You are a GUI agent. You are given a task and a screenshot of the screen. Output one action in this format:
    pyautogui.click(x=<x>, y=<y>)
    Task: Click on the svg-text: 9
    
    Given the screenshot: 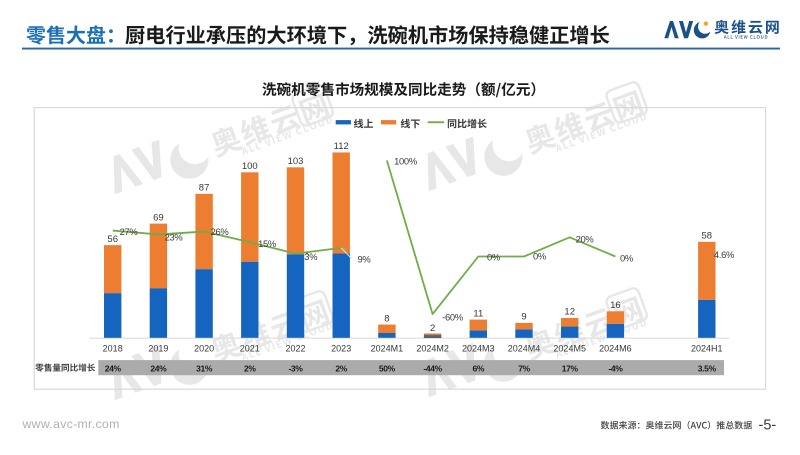 What is the action you would take?
    pyautogui.click(x=523, y=317)
    